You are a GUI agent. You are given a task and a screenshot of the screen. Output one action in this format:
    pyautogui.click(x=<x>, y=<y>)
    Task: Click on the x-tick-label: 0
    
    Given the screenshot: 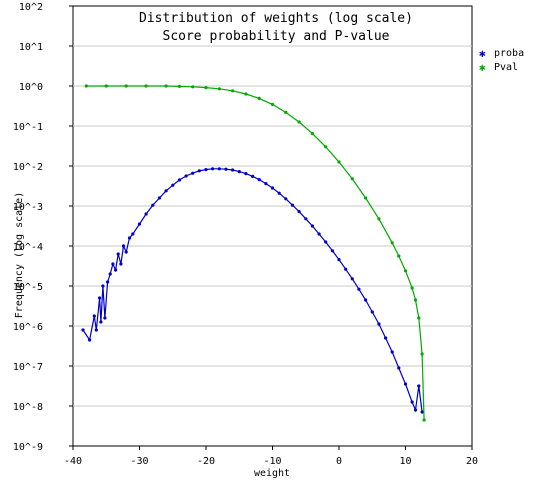 What is the action you would take?
    pyautogui.click(x=339, y=461)
    